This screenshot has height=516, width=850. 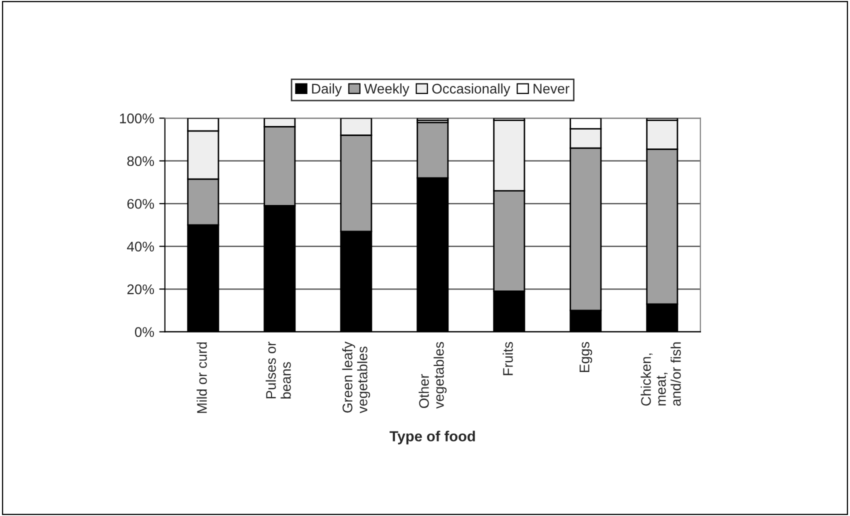 I want to click on x-tick-label: Pulses or beans, so click(x=278, y=370).